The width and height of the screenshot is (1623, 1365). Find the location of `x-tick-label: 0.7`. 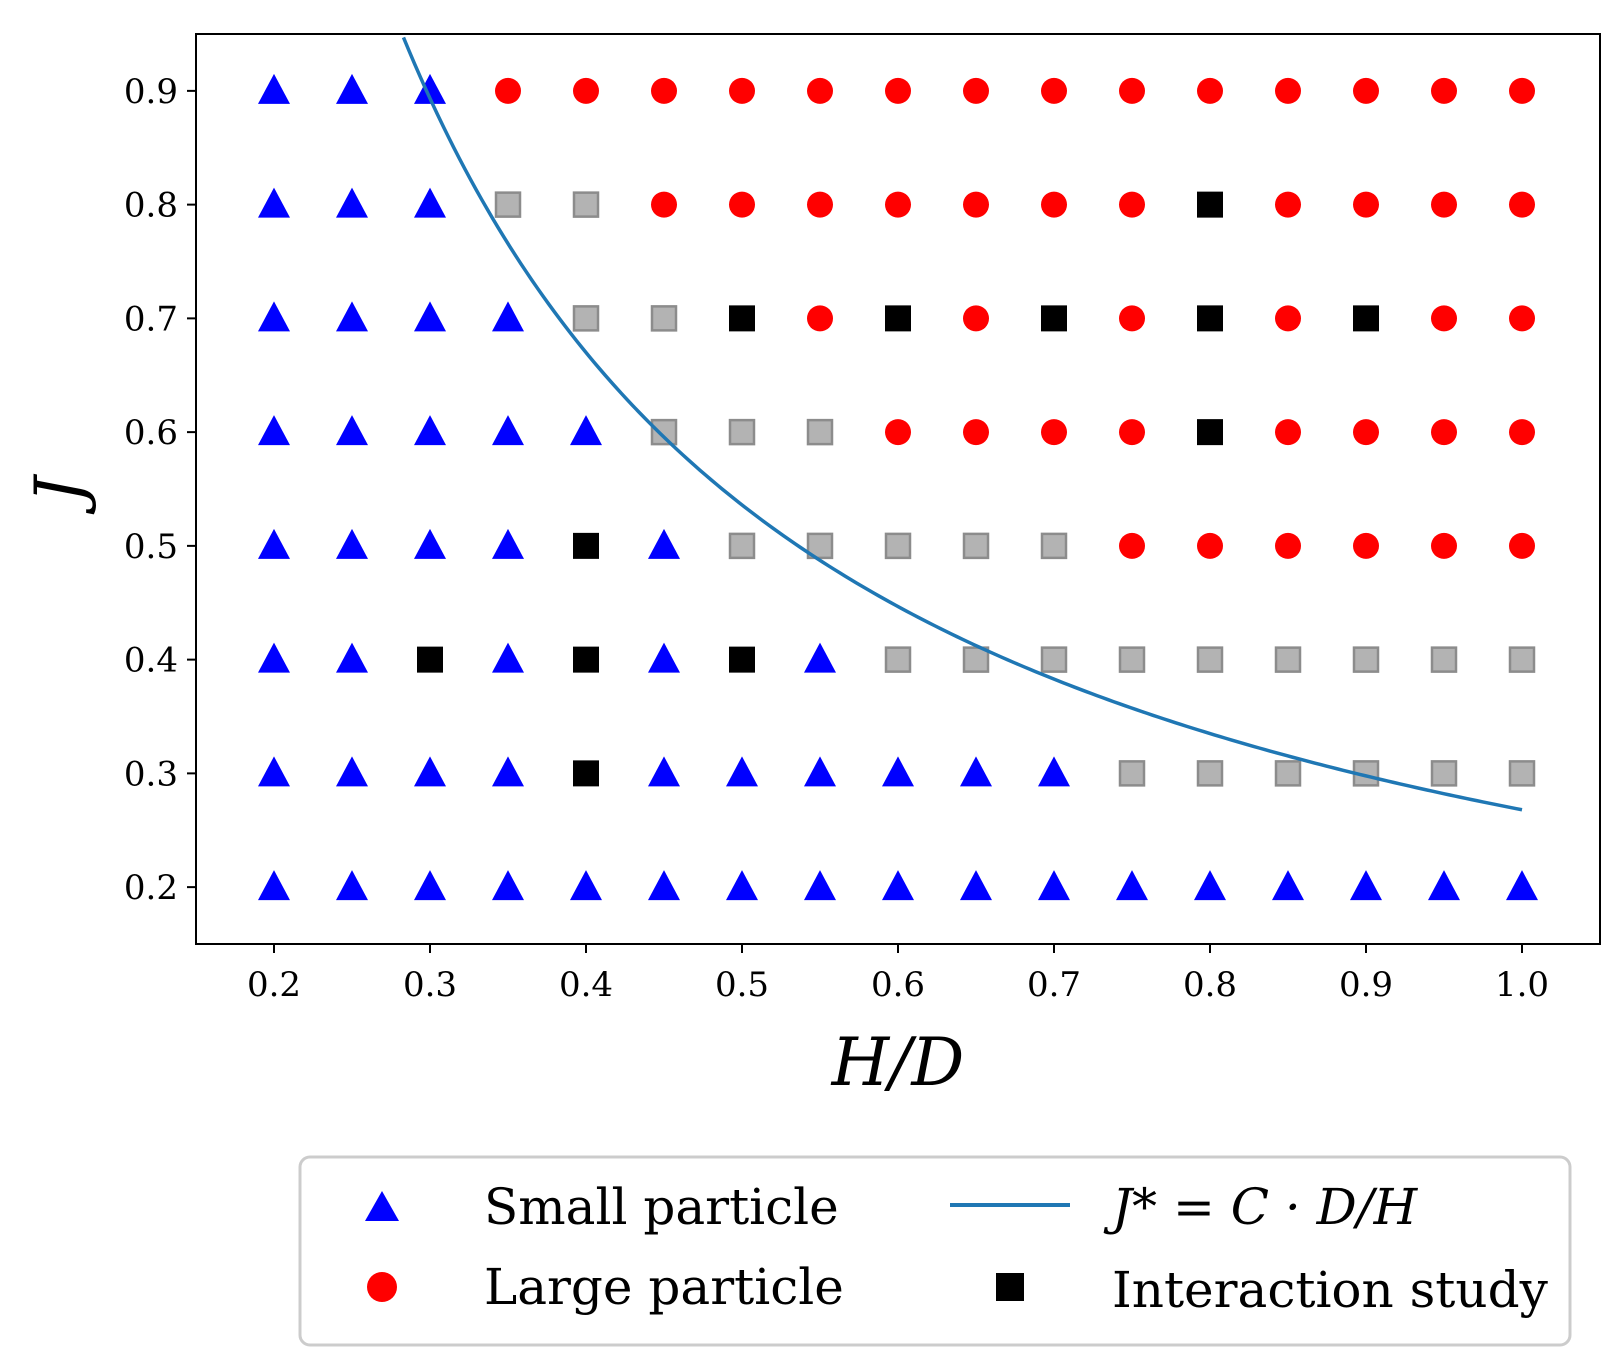

x-tick-label: 0.7 is located at coordinates (1054, 985).